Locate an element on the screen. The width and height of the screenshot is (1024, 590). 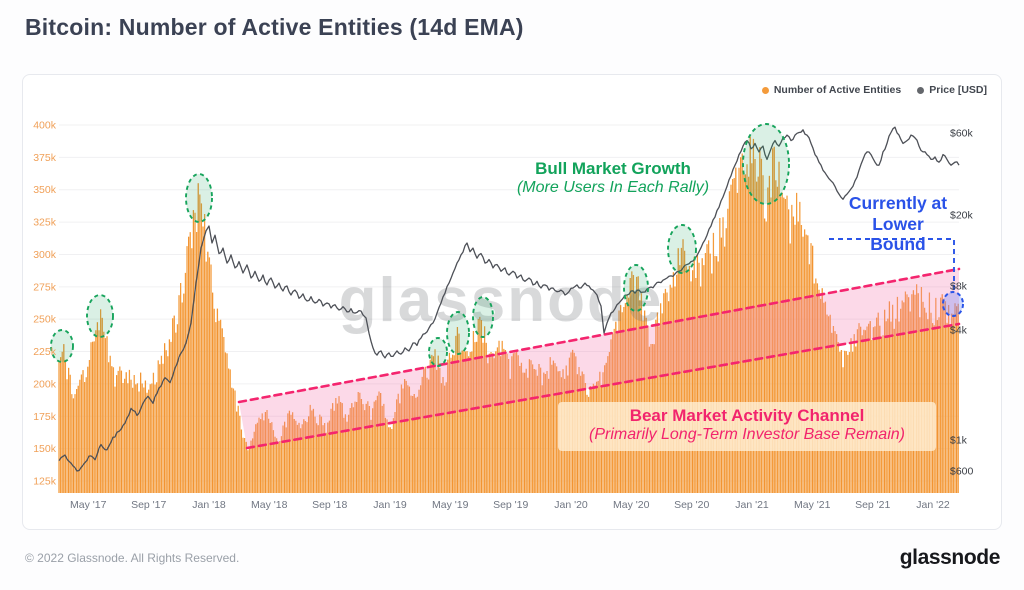
currently-line1: Currently at is located at coordinates (898, 203).